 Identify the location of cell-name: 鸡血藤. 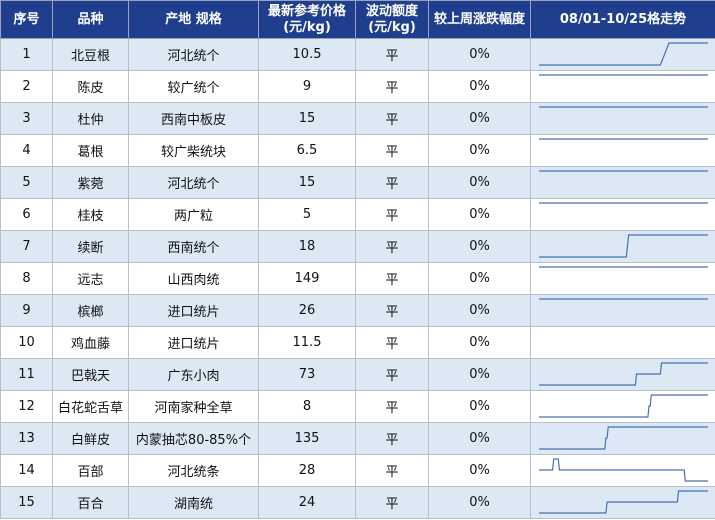
(90, 342).